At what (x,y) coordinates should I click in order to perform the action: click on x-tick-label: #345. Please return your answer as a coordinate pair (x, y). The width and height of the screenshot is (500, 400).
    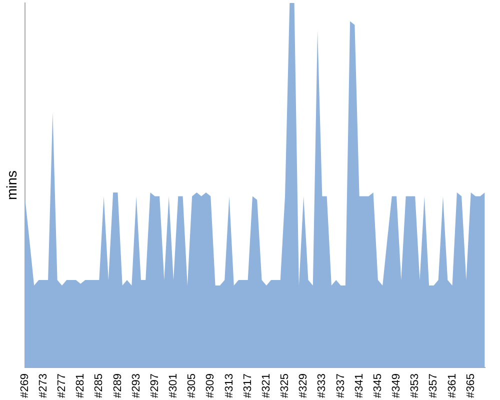
    Looking at the image, I should click on (378, 386).